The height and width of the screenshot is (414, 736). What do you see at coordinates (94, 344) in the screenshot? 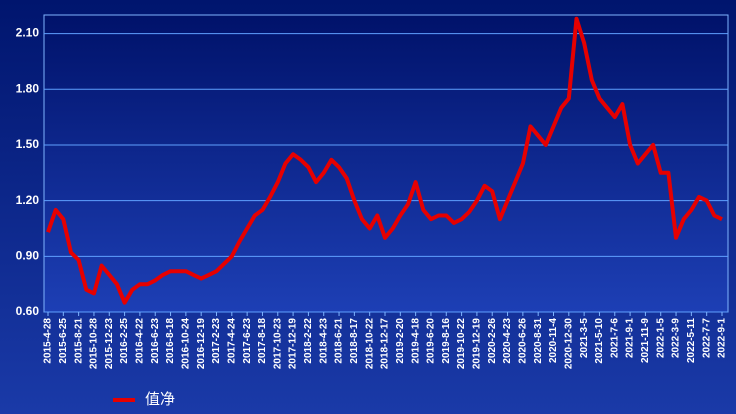
I see `x-tick-label: 2015-10-28` at bounding box center [94, 344].